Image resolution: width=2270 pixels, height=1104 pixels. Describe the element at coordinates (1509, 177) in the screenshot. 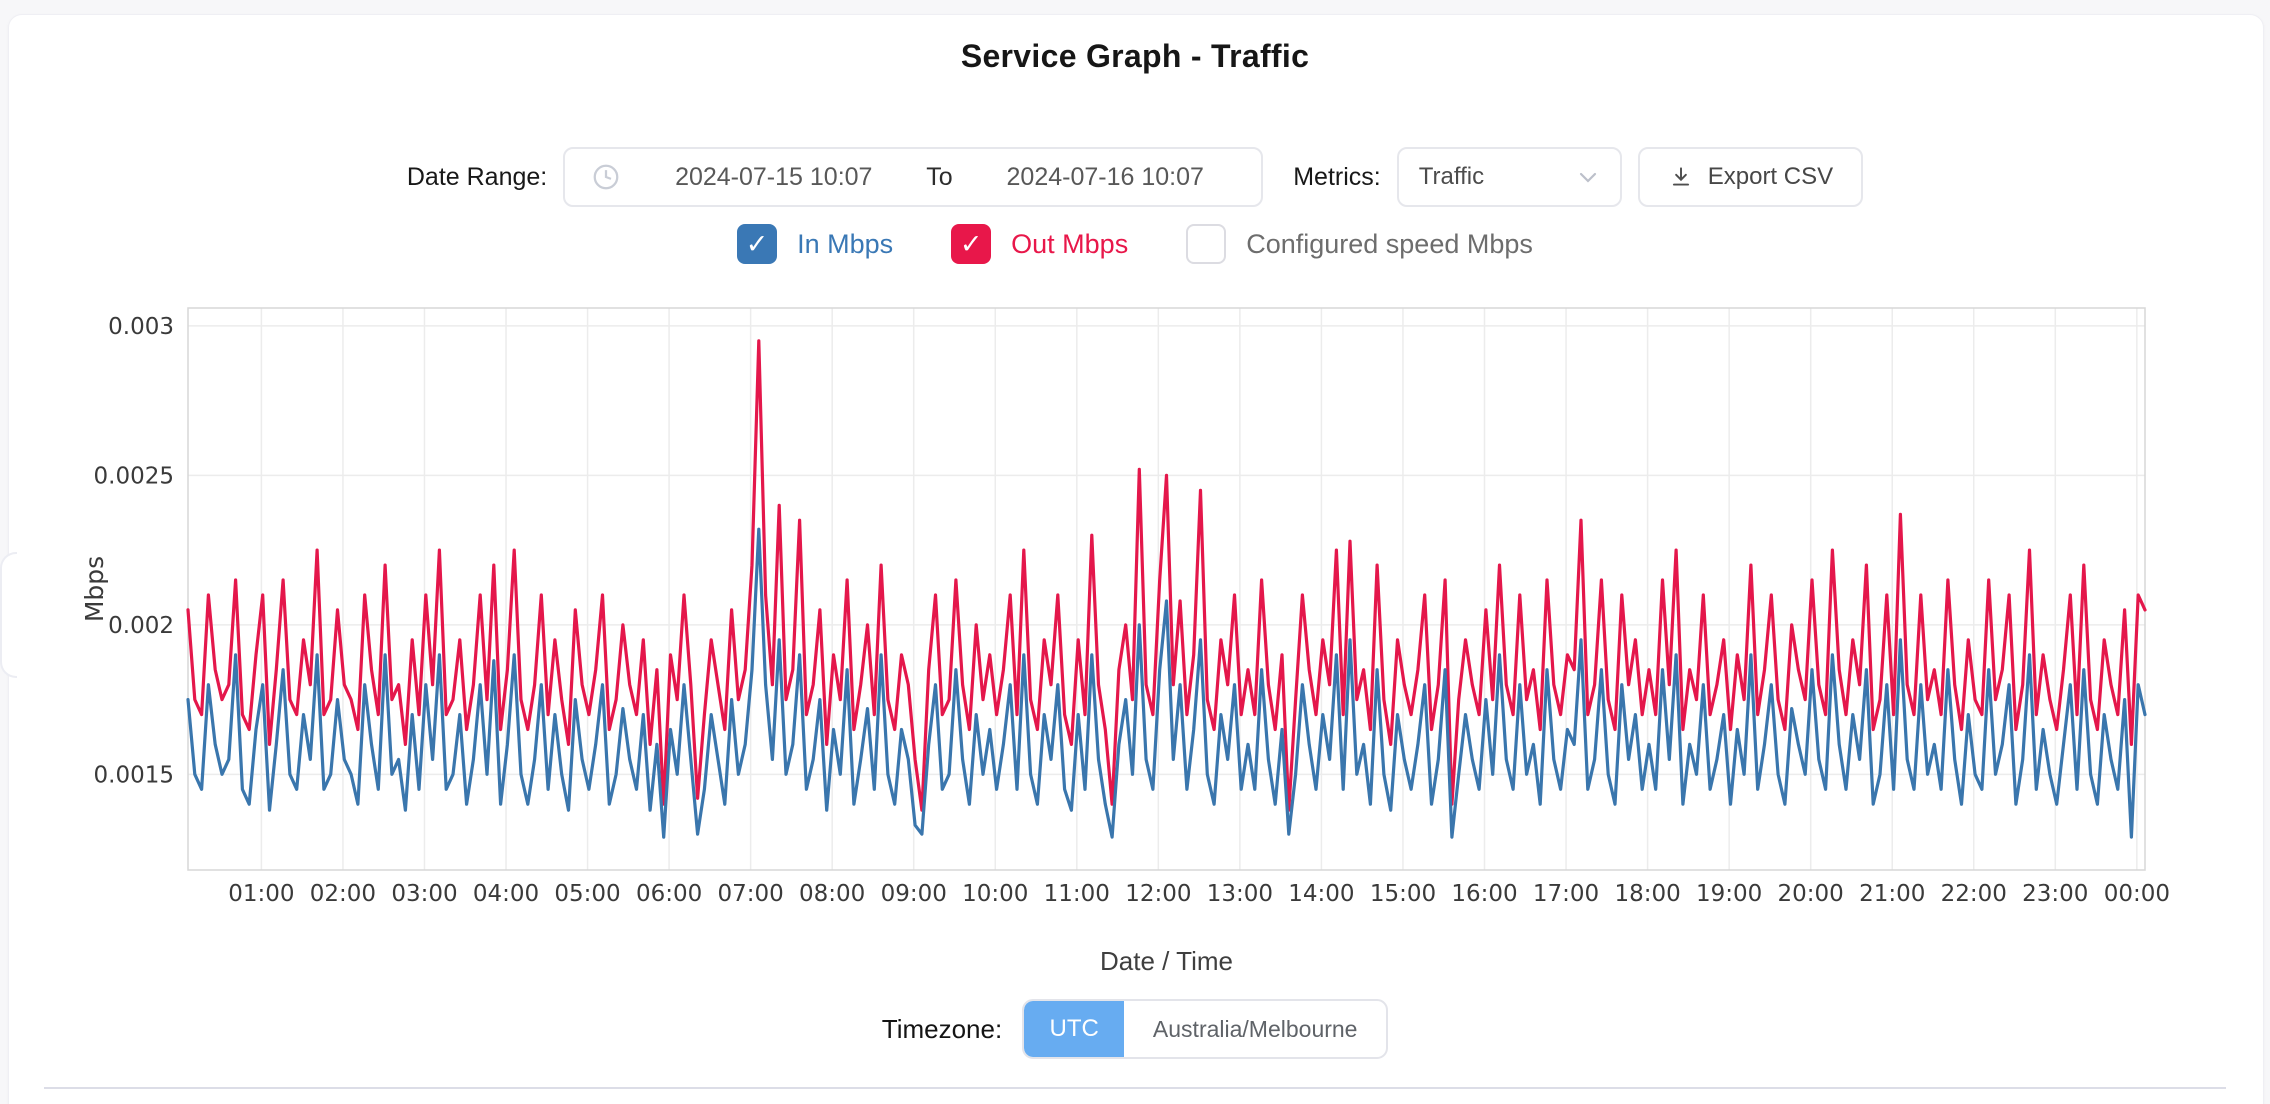

I see `metrics-select: Traffic` at that location.